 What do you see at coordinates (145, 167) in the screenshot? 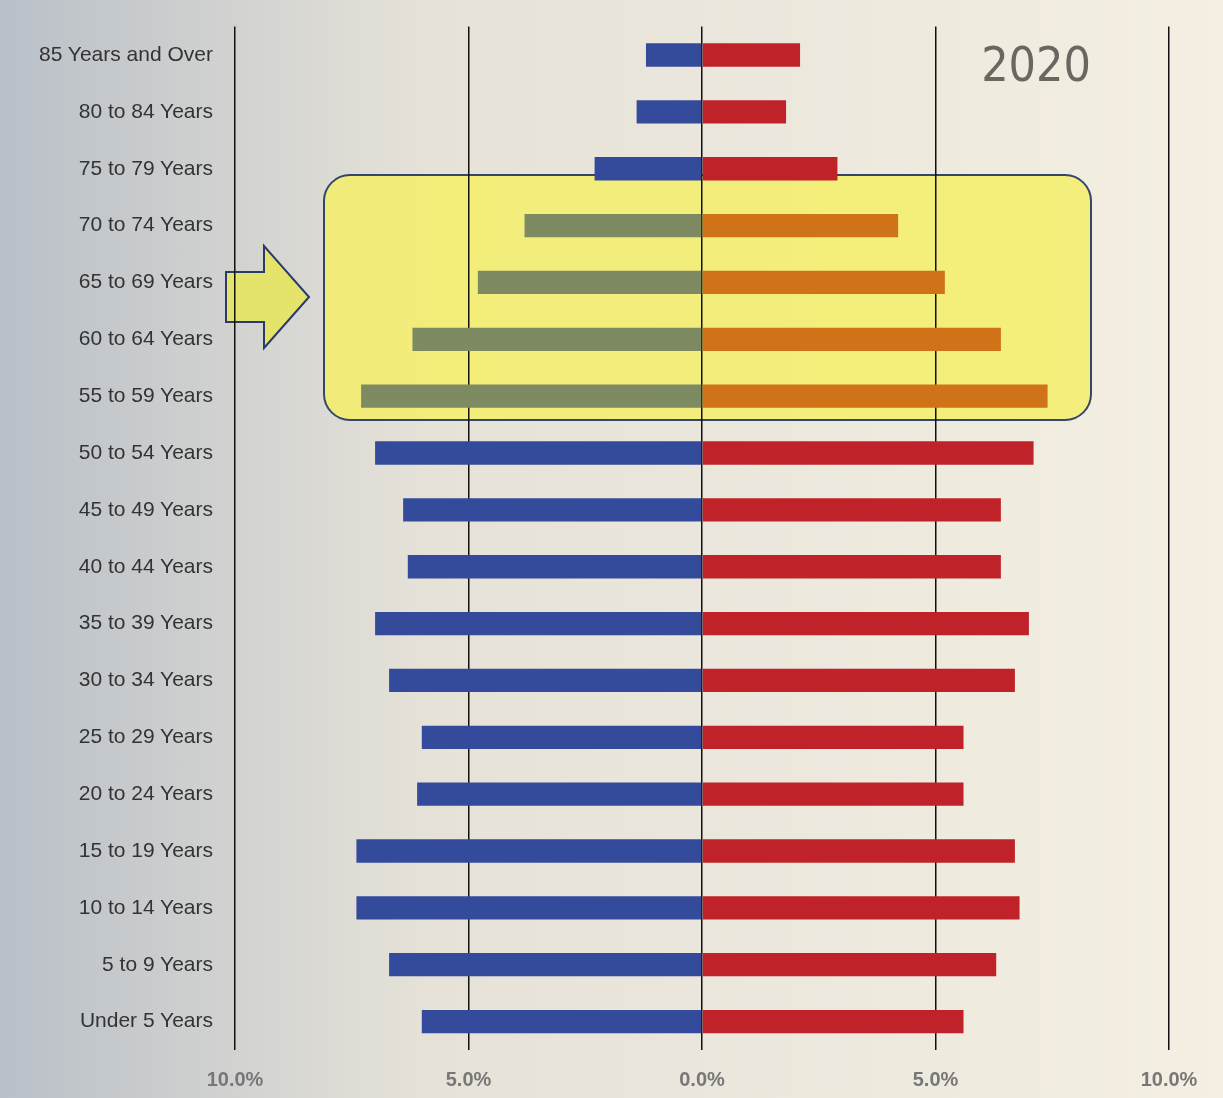
I see `y-tick-label: 75 to 79 Years` at bounding box center [145, 167].